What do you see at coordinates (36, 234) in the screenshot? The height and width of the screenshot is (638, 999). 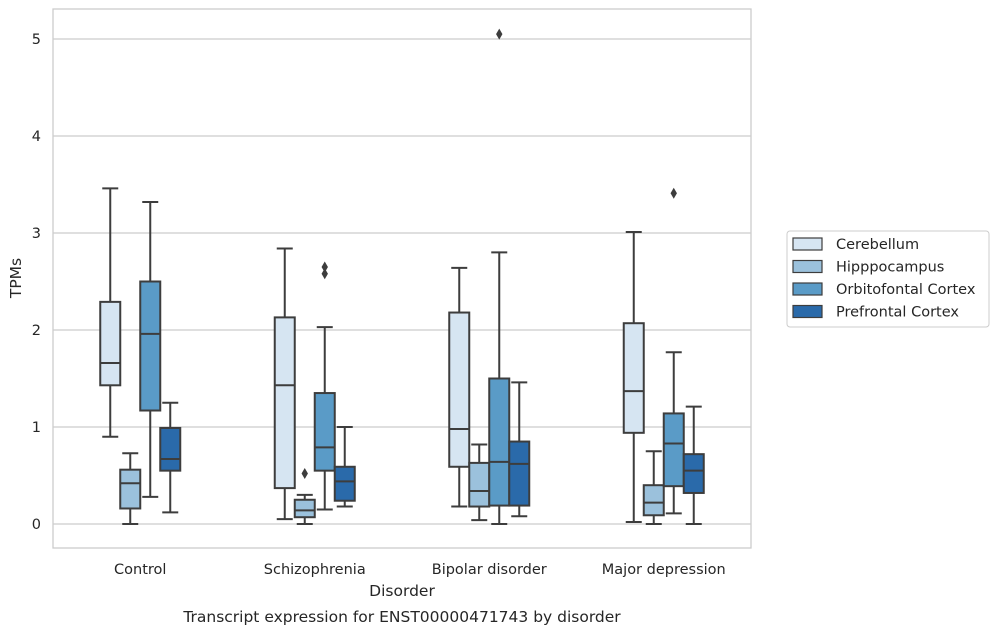 I see `y-tick-label: 3` at bounding box center [36, 234].